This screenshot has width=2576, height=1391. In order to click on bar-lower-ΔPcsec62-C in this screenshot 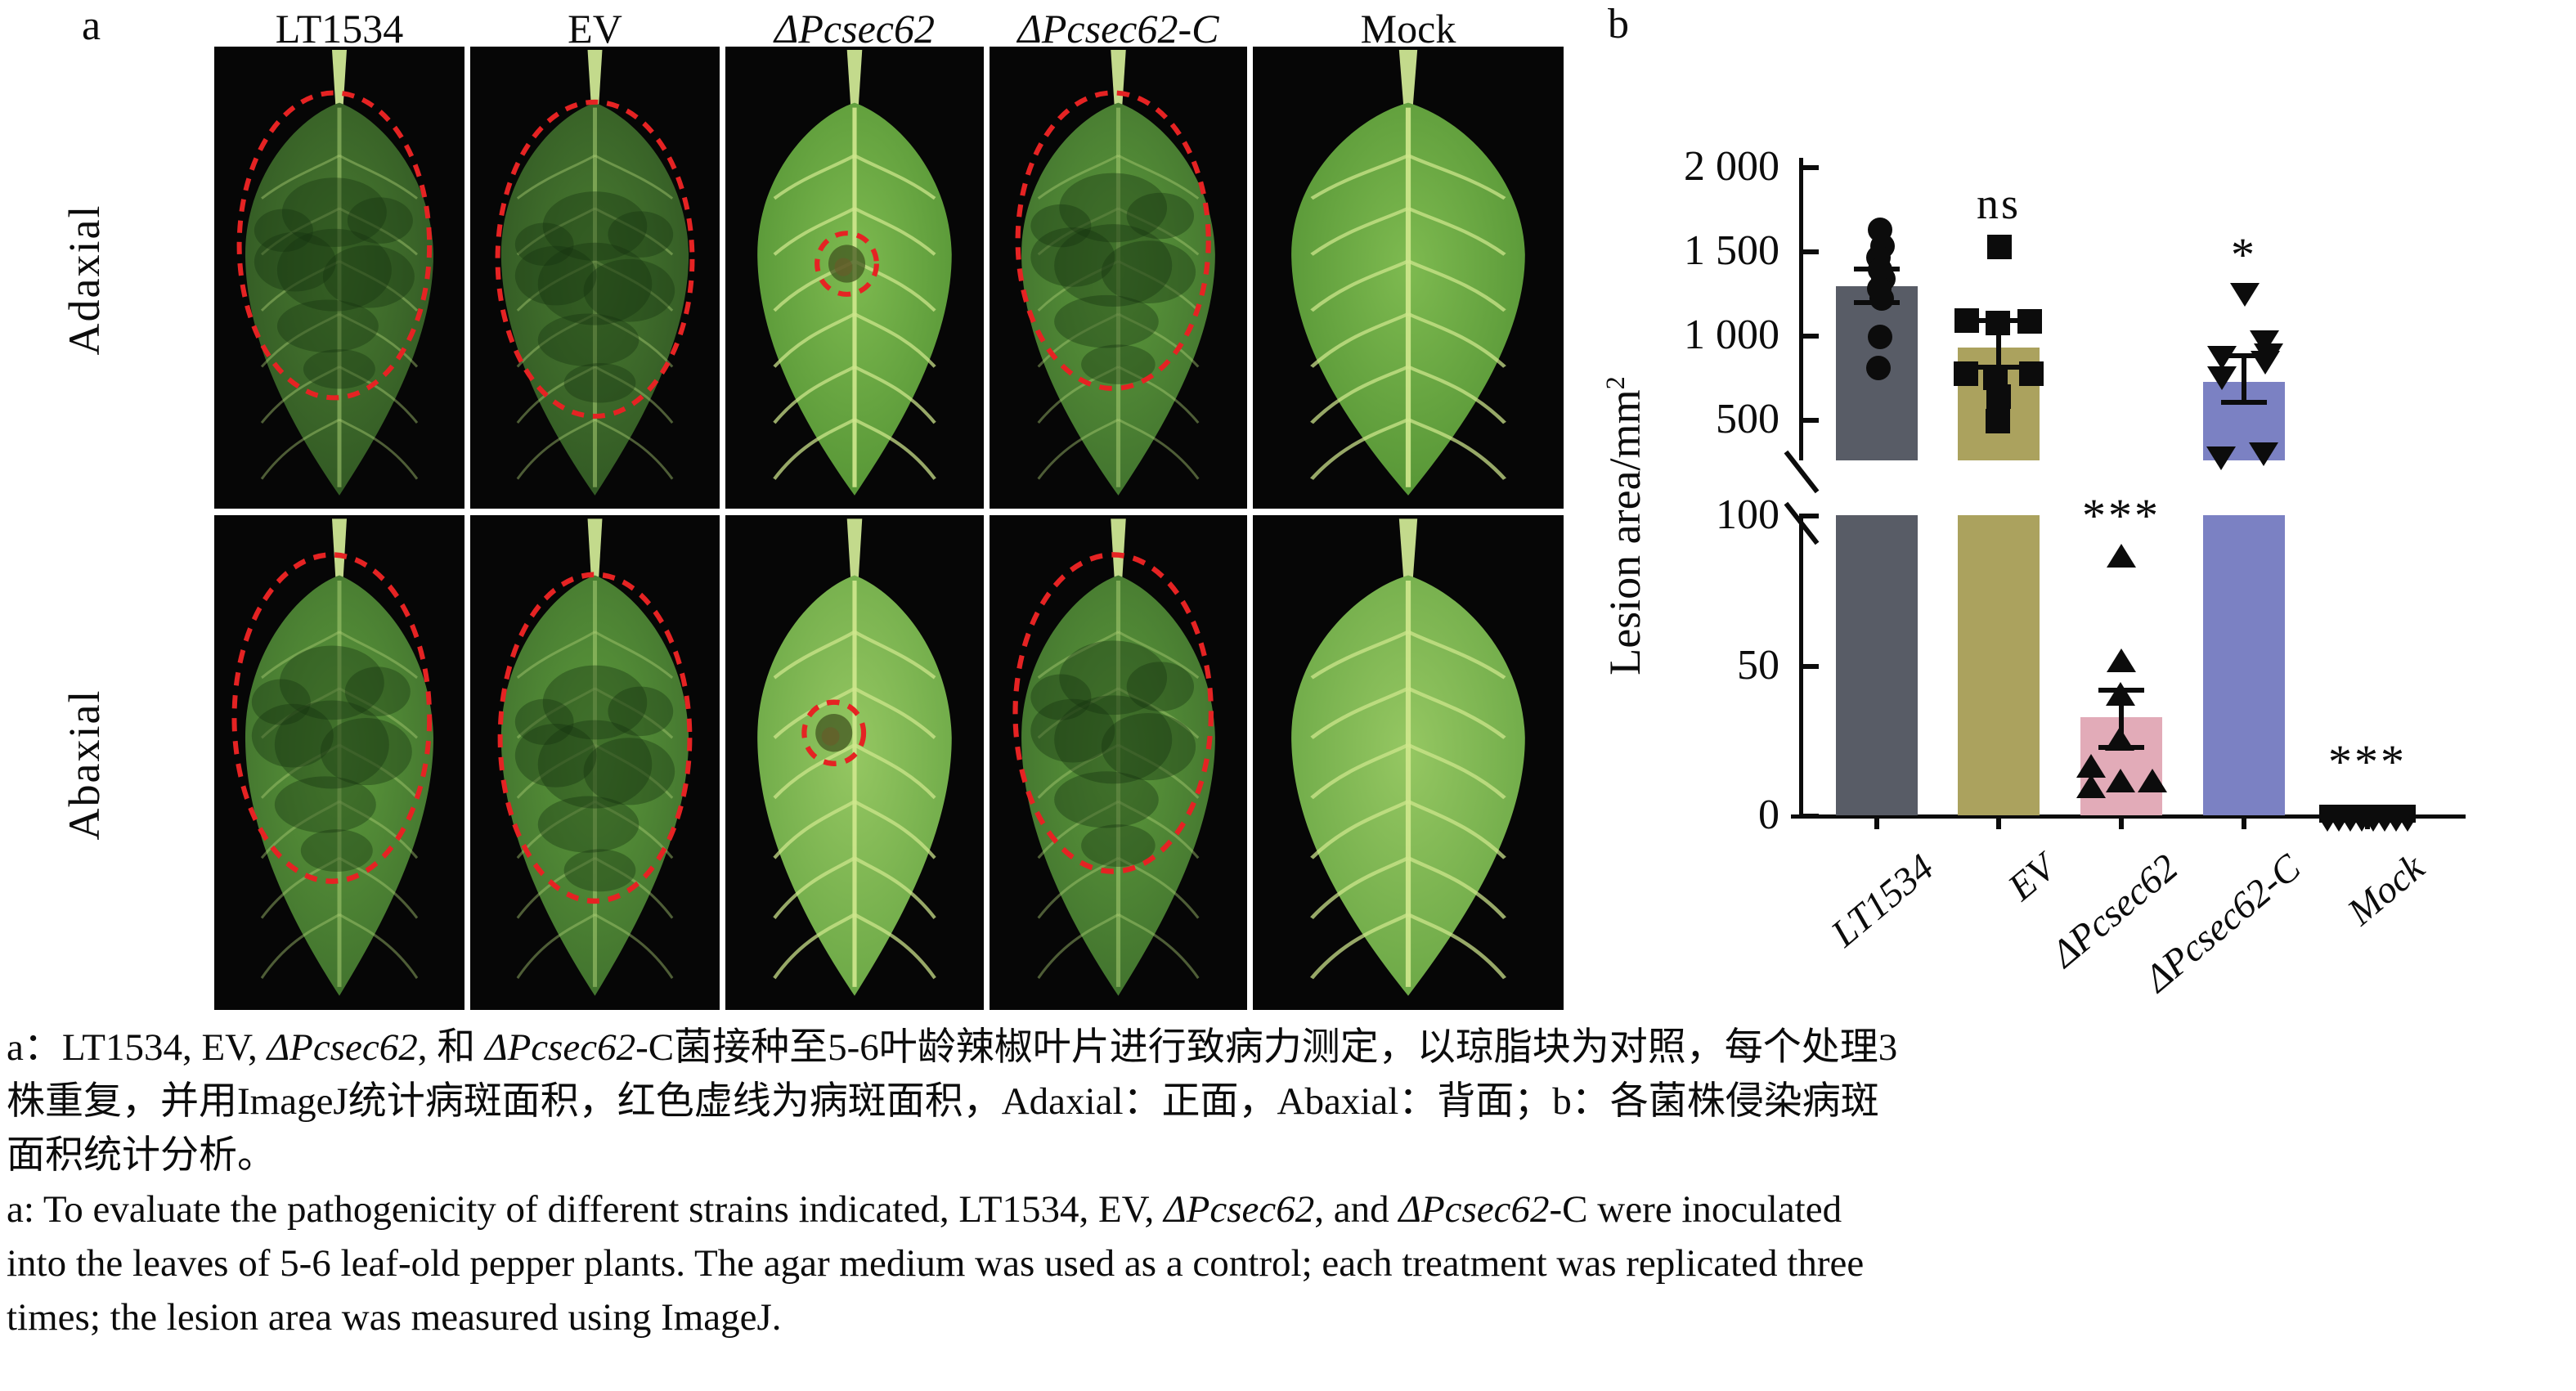, I will do `click(2244, 665)`.